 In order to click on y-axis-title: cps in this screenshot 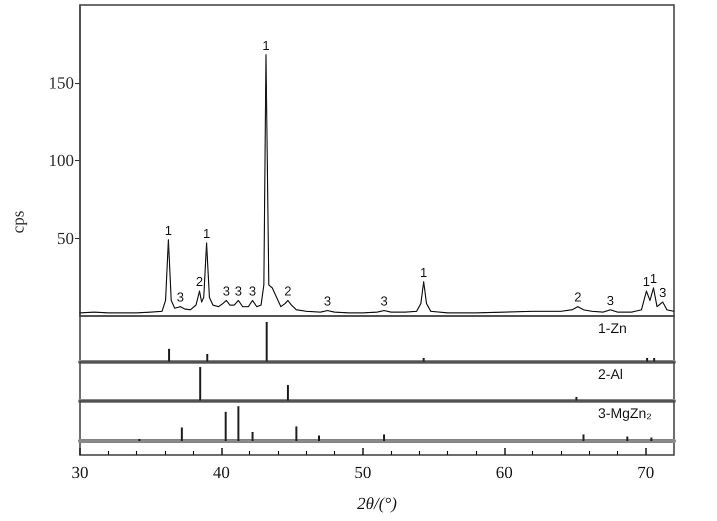, I will do `click(18, 222)`.